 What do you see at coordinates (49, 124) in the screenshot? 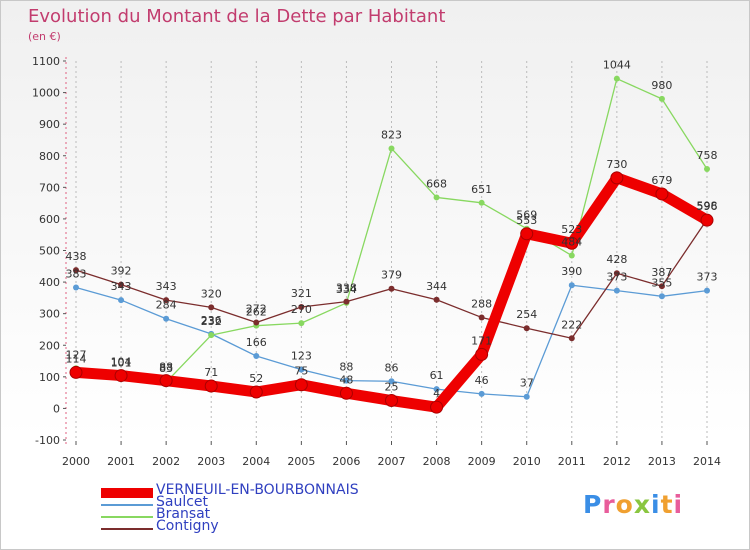
I see `y-tick-label: 900` at bounding box center [49, 124].